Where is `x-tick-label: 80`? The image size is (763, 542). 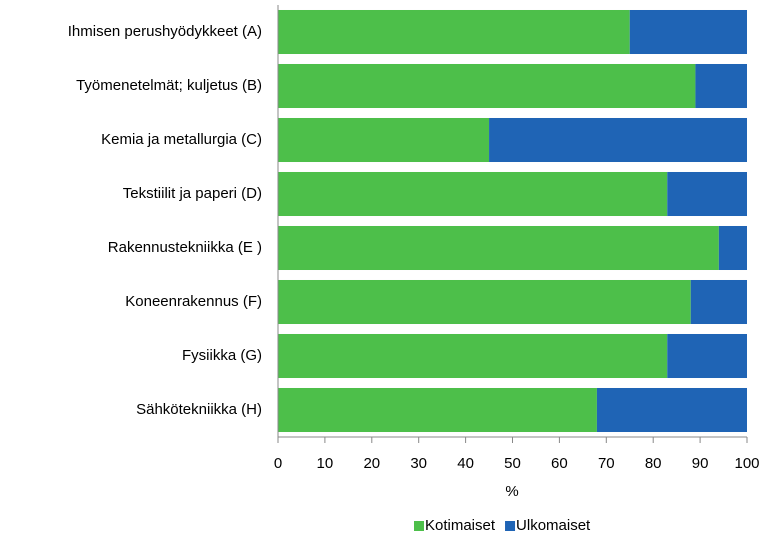 x-tick-label: 80 is located at coordinates (653, 463).